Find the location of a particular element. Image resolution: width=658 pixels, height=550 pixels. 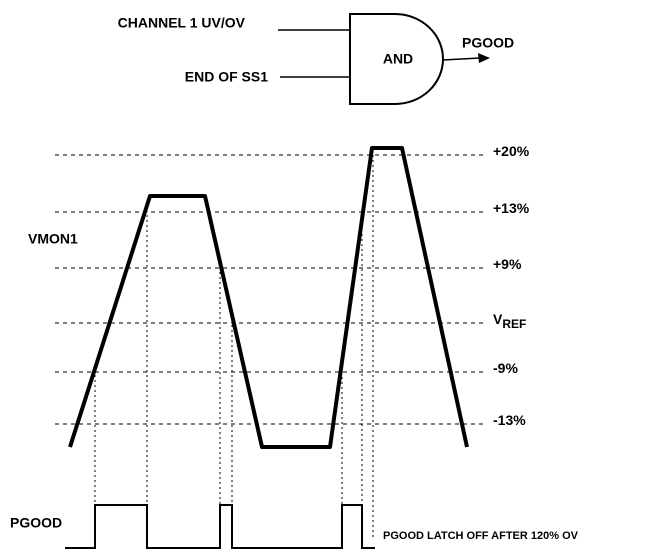

and-gate is located at coordinates (396, 59).